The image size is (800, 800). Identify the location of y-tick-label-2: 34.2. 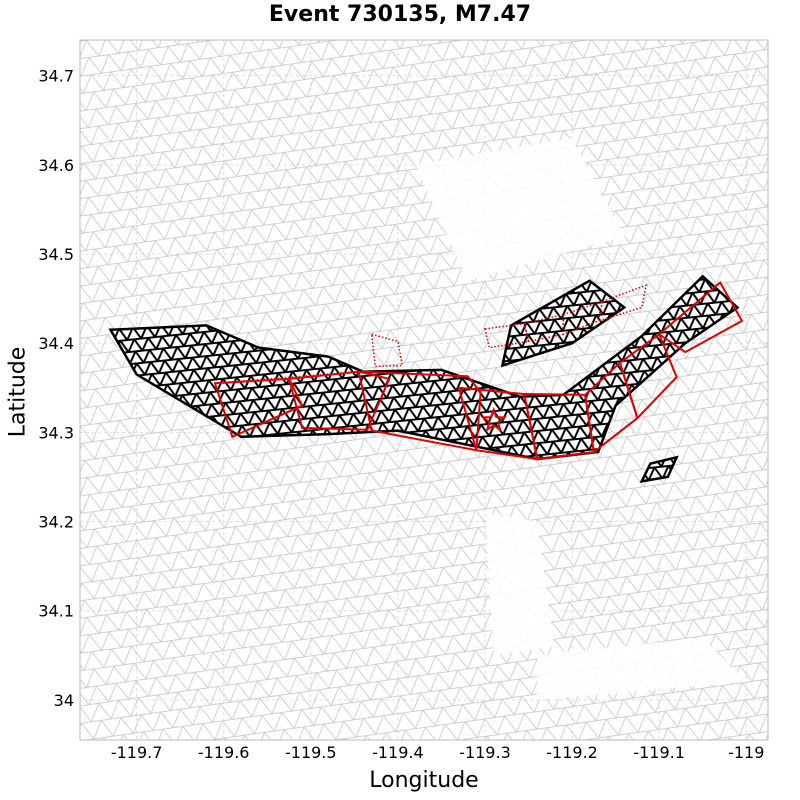
(56, 522).